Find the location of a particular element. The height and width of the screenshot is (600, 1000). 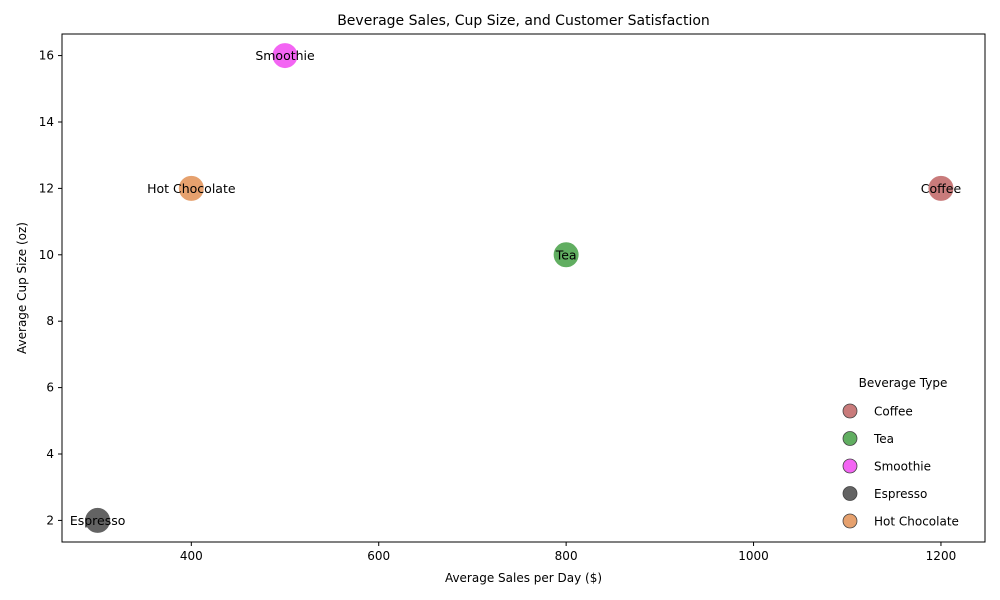

legend-entry-label: Espresso is located at coordinates (900, 494).